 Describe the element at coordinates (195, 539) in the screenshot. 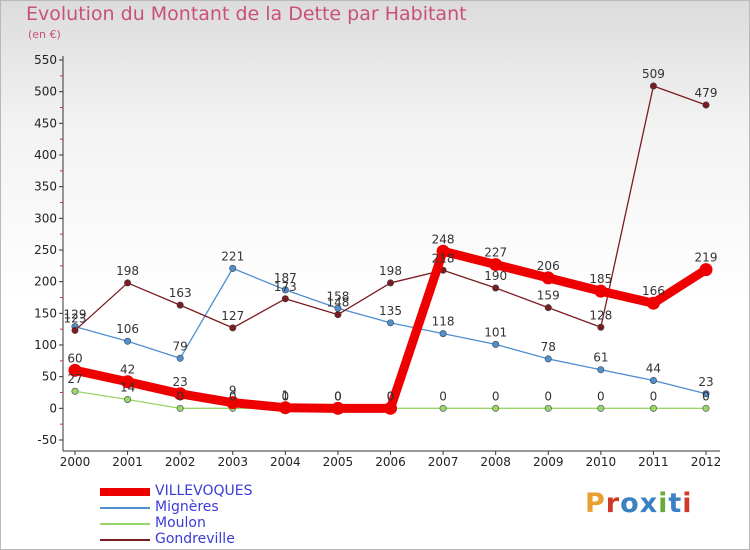

I see `legend-label: Gondreville` at that location.